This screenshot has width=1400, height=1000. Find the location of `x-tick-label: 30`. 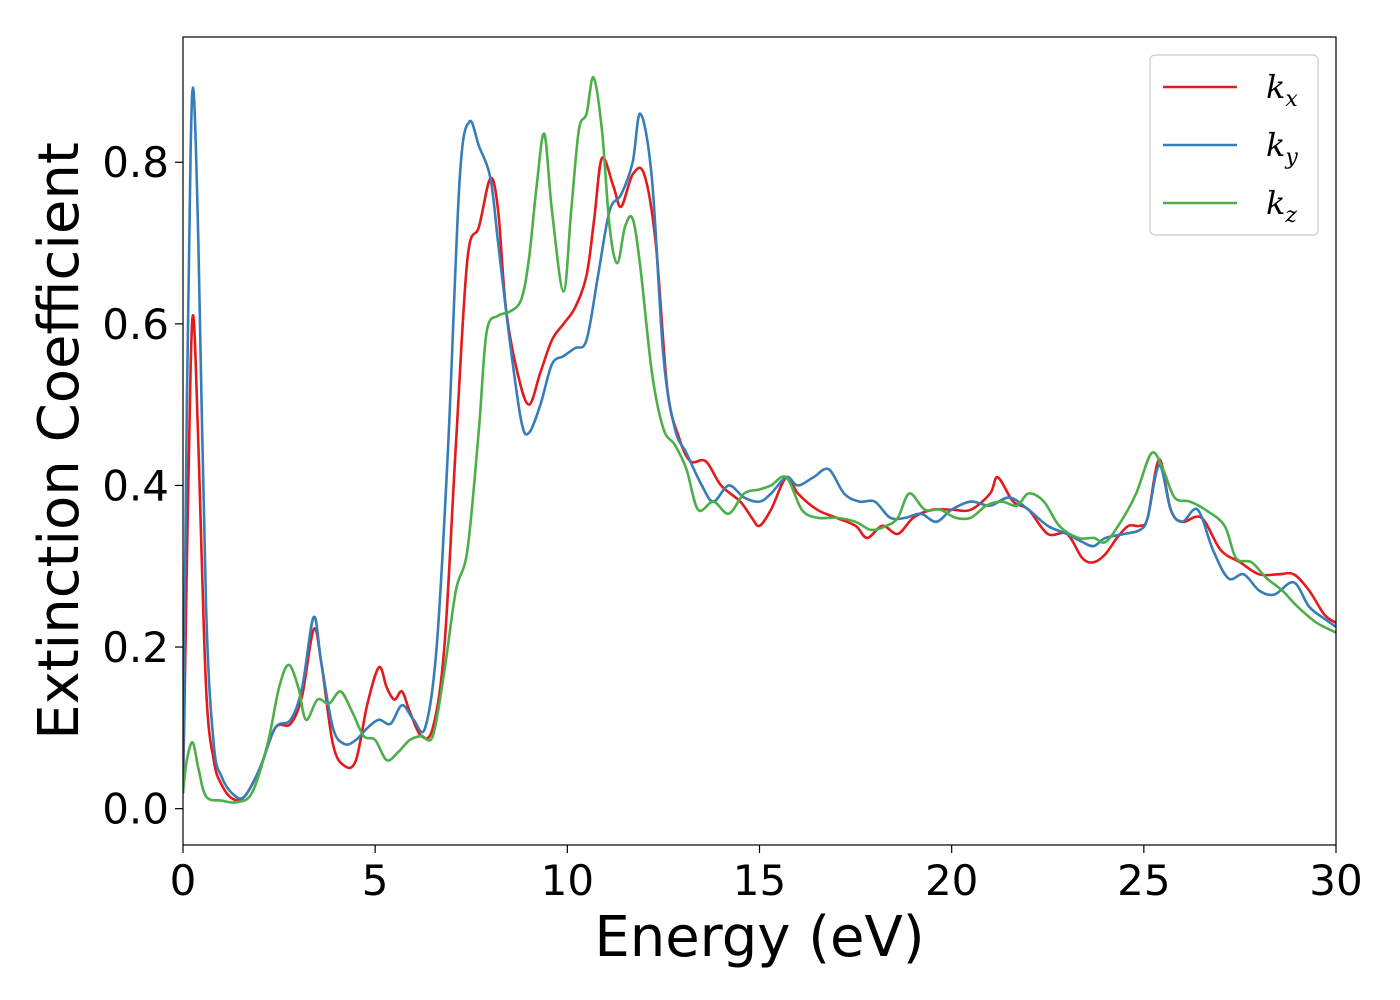

x-tick-label: 30 is located at coordinates (1335, 880).